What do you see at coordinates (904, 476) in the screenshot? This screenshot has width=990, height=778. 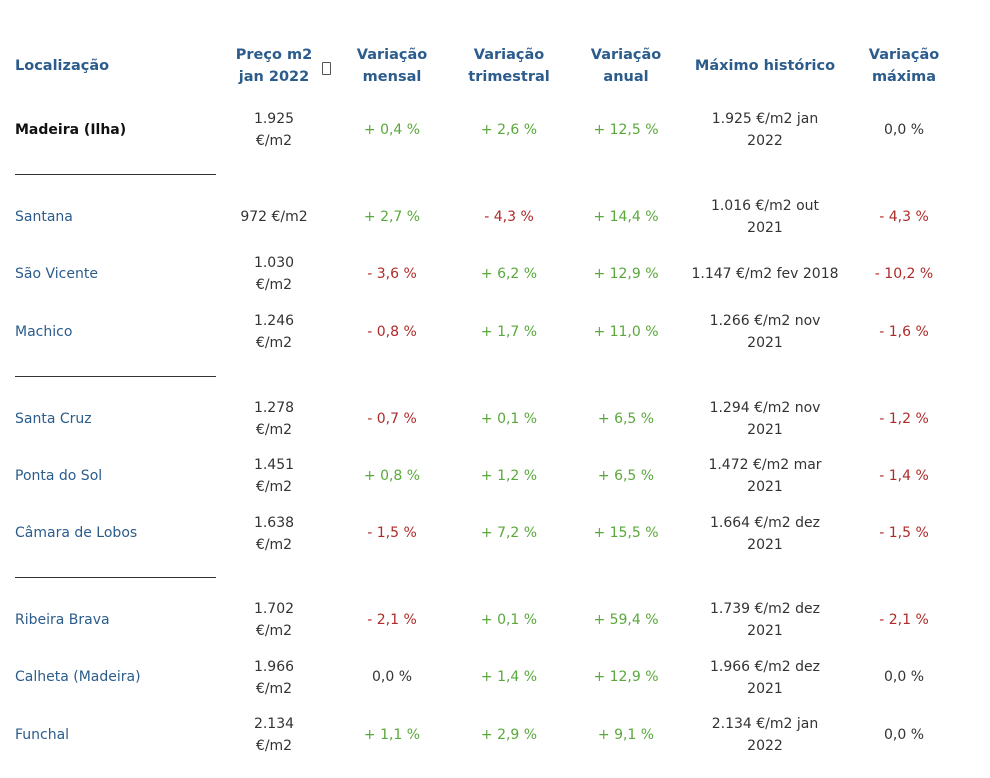 I see `max-var-cell: - 1,4 %` at bounding box center [904, 476].